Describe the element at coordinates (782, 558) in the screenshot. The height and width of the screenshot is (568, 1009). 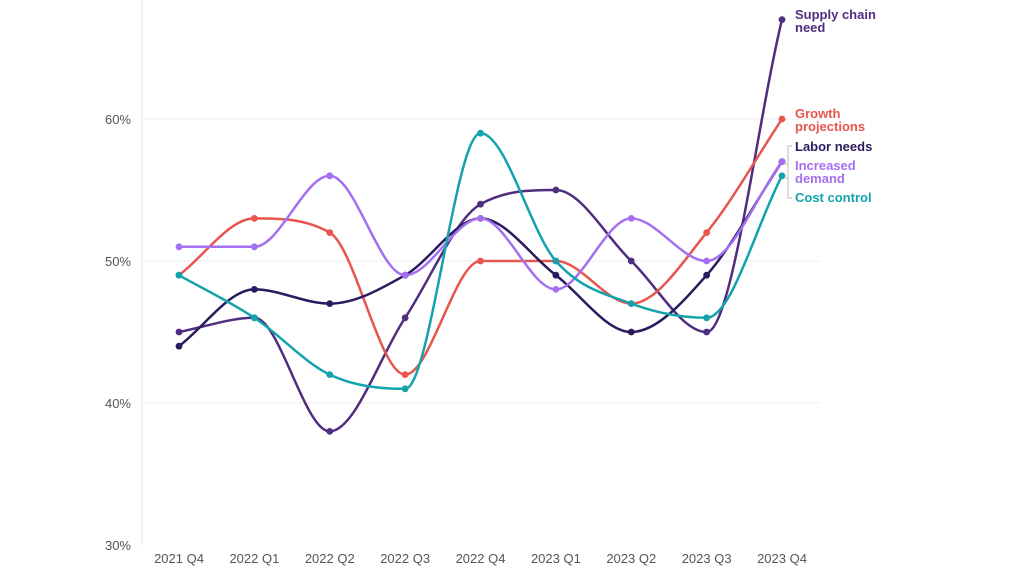
I see `x-tick-label: 2023 Q4` at that location.